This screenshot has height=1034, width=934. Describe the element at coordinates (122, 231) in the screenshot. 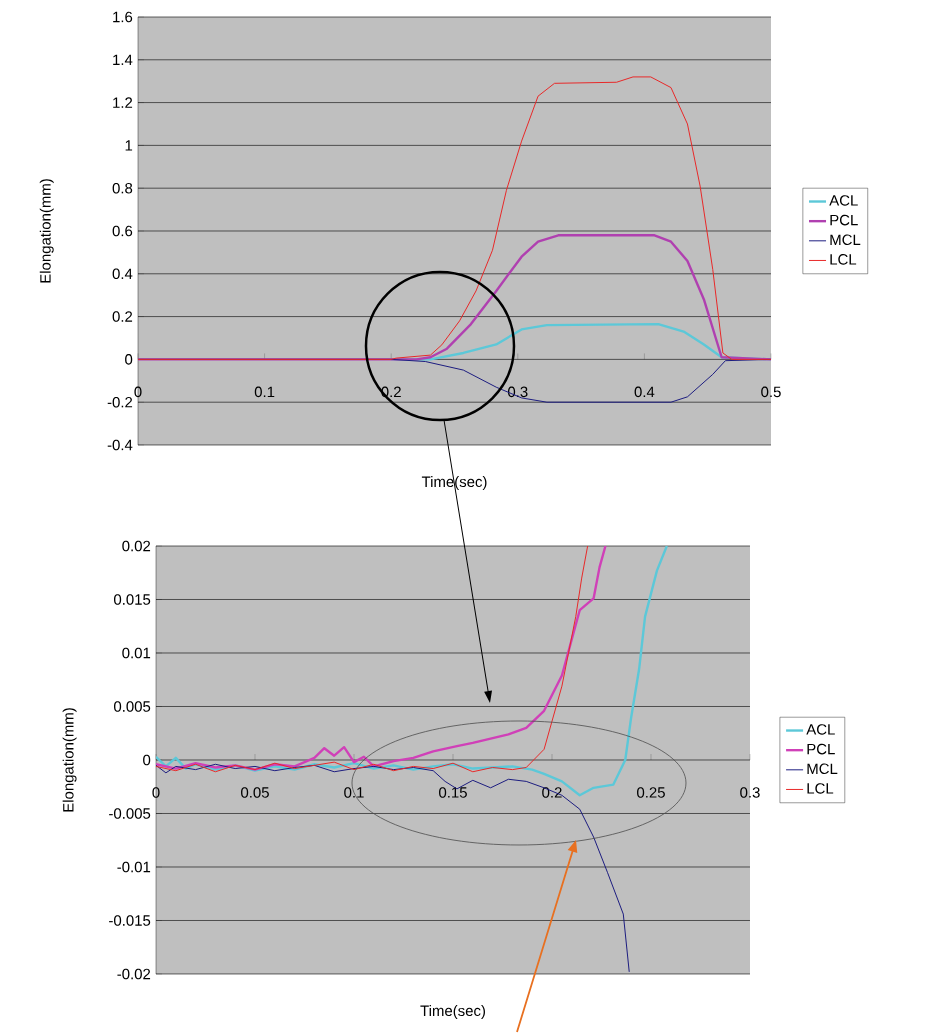

I see `y-tick-label: 0.6` at that location.